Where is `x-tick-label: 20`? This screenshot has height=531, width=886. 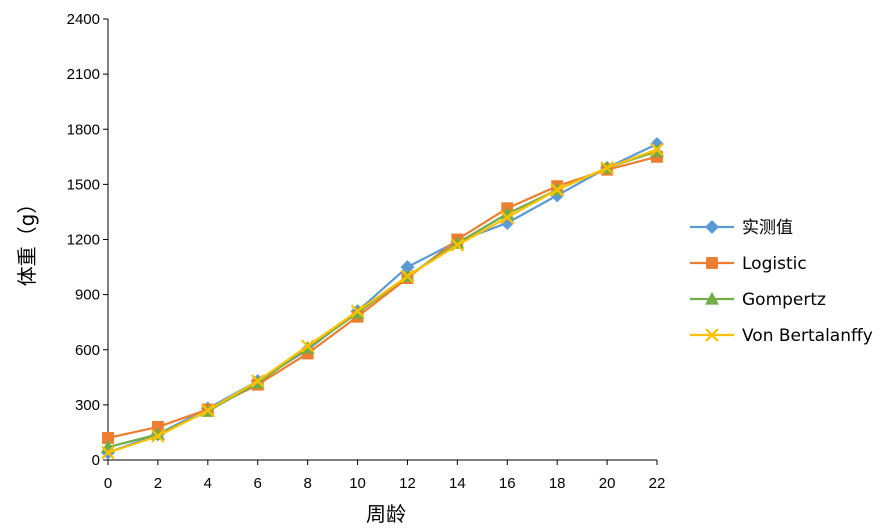
x-tick-label: 20 is located at coordinates (607, 483).